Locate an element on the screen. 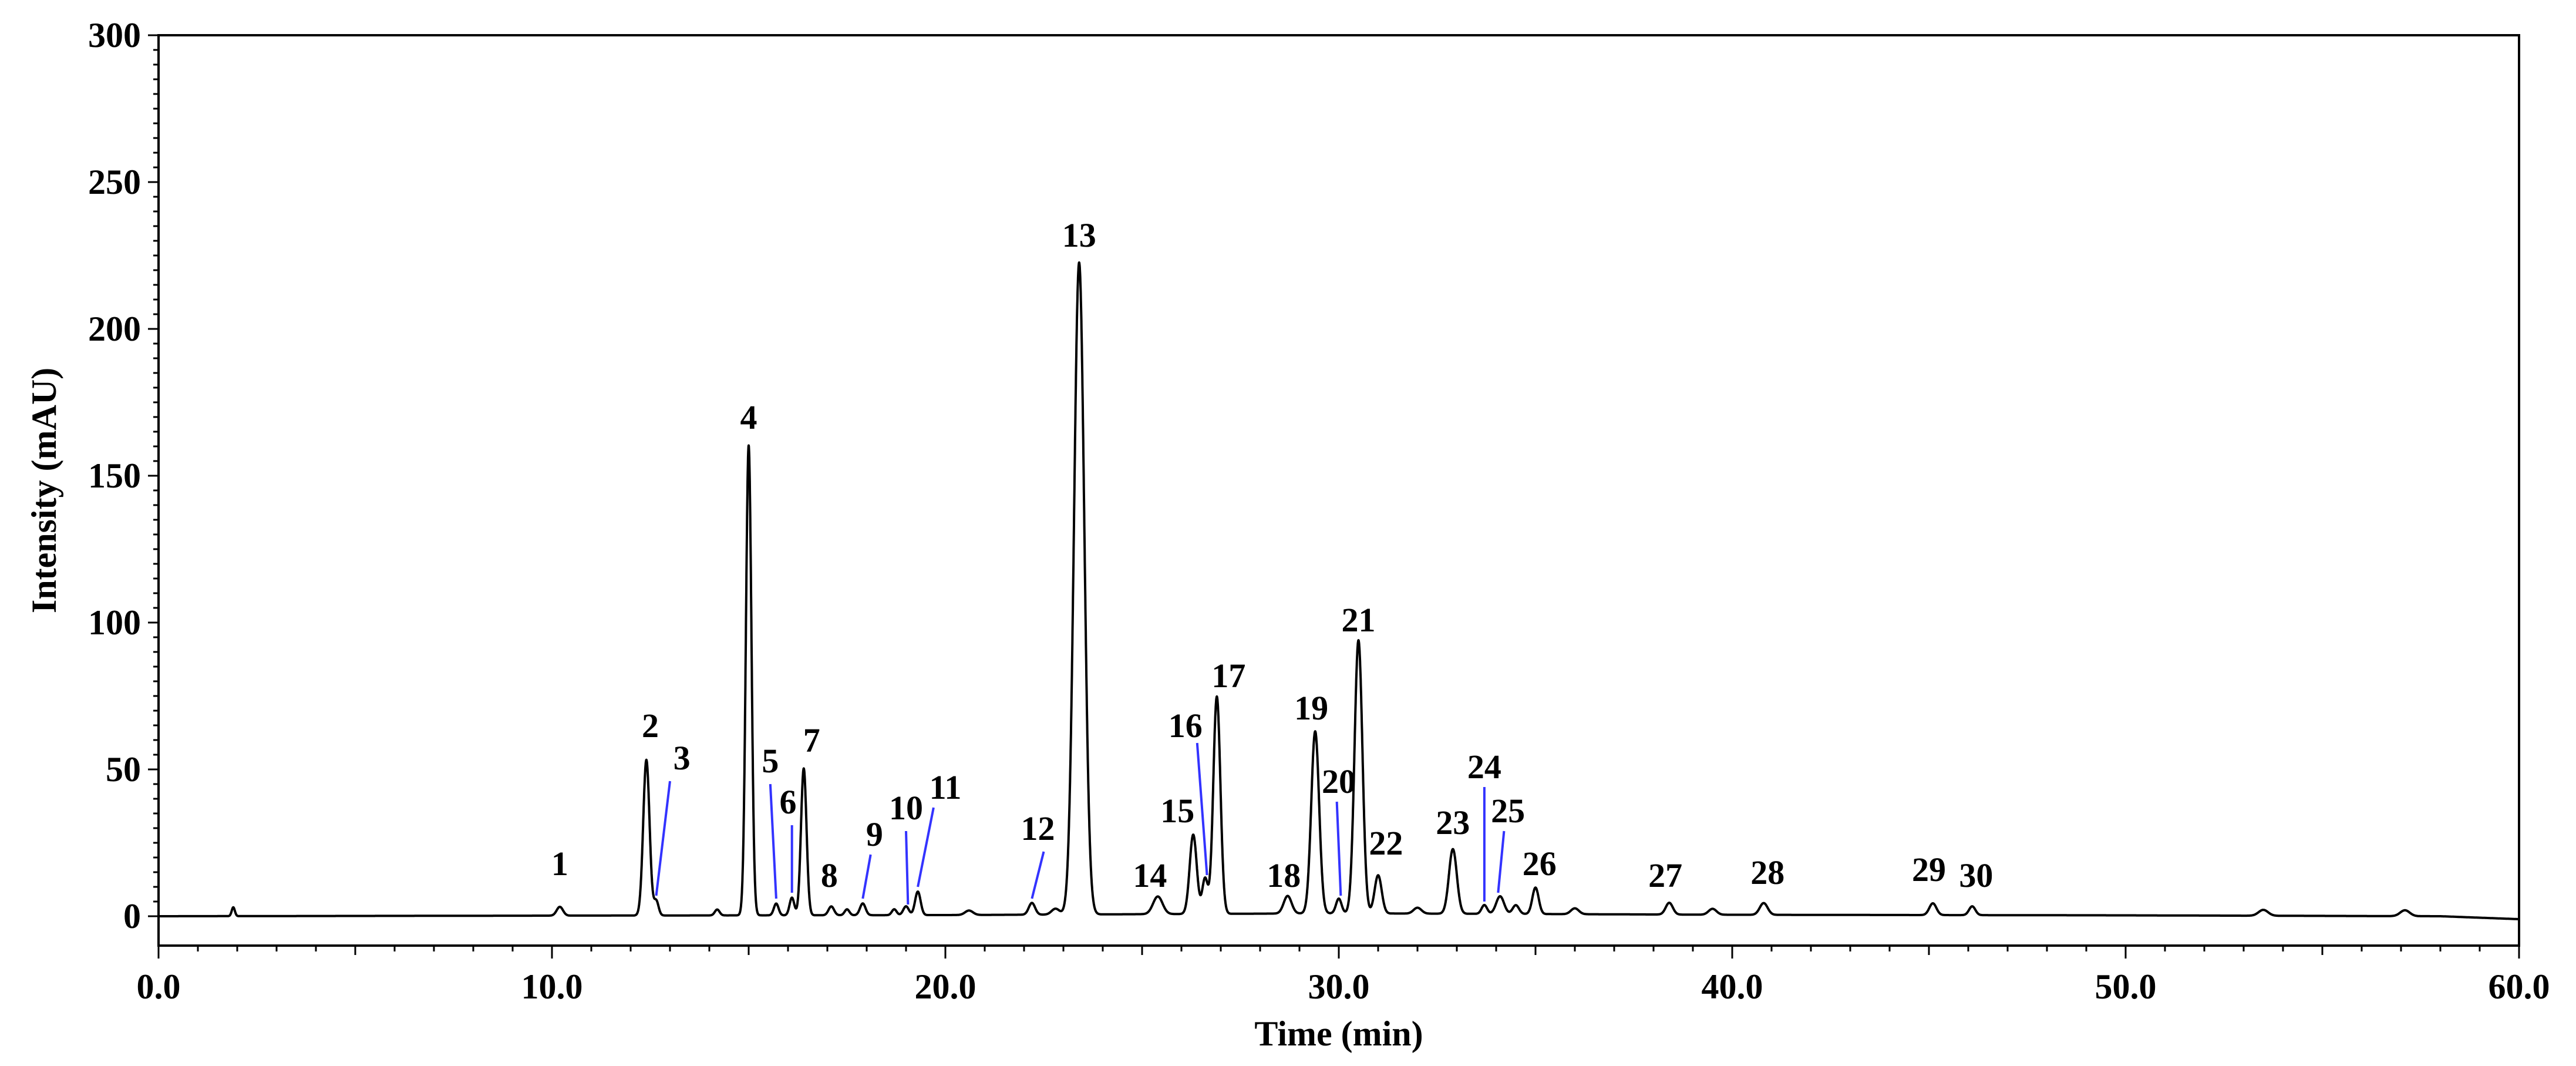  x-tick-label: 20.0 is located at coordinates (945, 986).